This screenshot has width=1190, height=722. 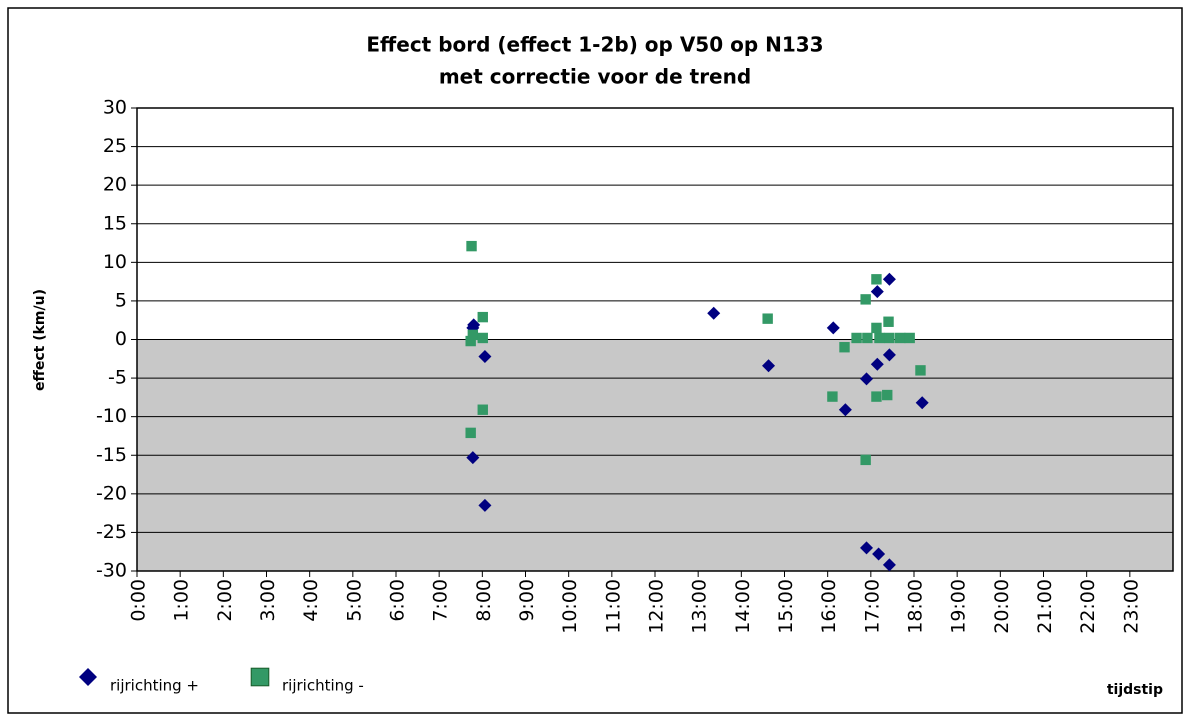 I want to click on x-tick-label: 0:00, so click(x=139, y=600).